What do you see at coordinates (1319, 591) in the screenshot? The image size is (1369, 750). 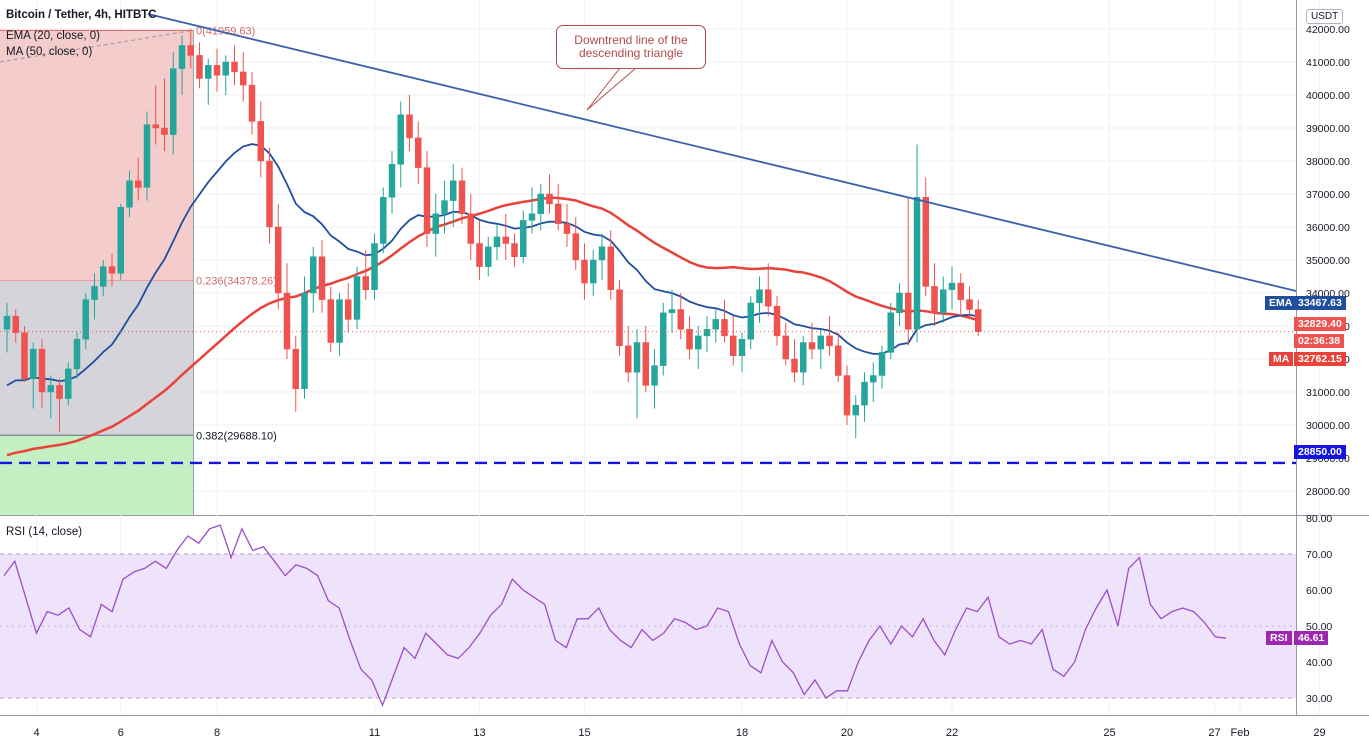 I see `rsi-tick-label: 60.00` at bounding box center [1319, 591].